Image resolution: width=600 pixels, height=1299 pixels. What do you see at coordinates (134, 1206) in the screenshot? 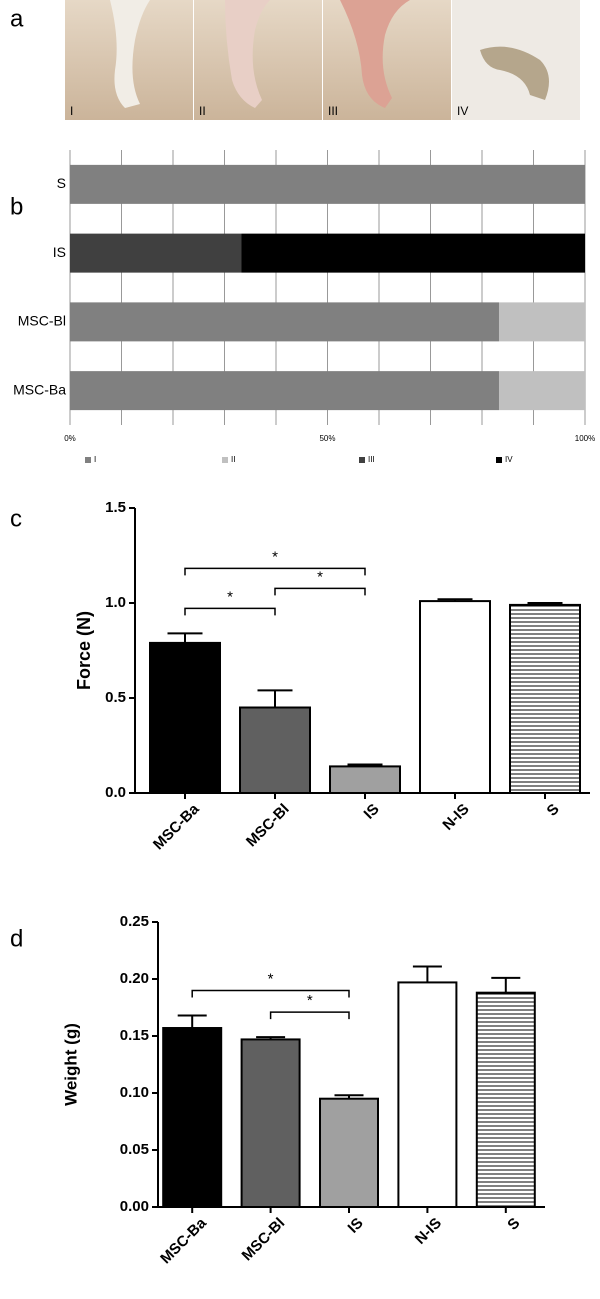
I see `y-tick-label: 0.00` at bounding box center [134, 1206].